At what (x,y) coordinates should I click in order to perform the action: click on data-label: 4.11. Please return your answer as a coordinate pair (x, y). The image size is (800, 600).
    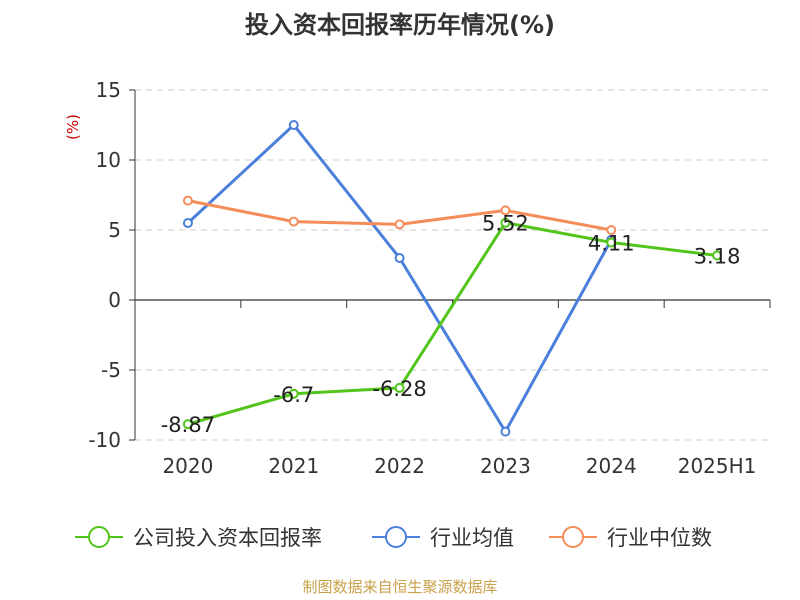
    Looking at the image, I should click on (611, 243).